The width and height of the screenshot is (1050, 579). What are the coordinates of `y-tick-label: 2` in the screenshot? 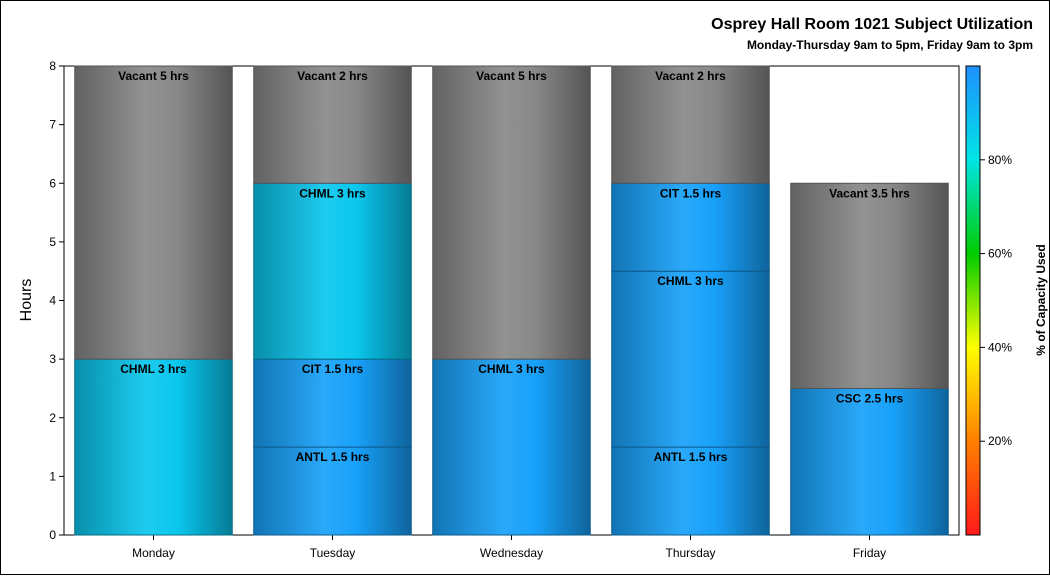 It's located at (52, 418).